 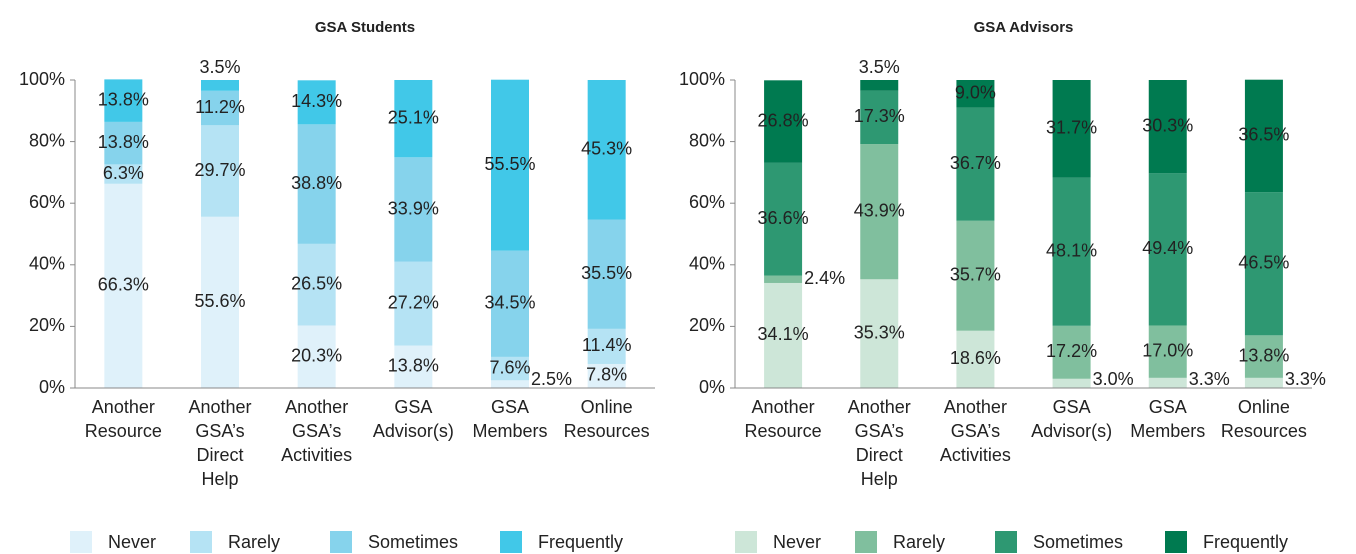 I want to click on value-label: 66.3%, so click(x=123, y=285).